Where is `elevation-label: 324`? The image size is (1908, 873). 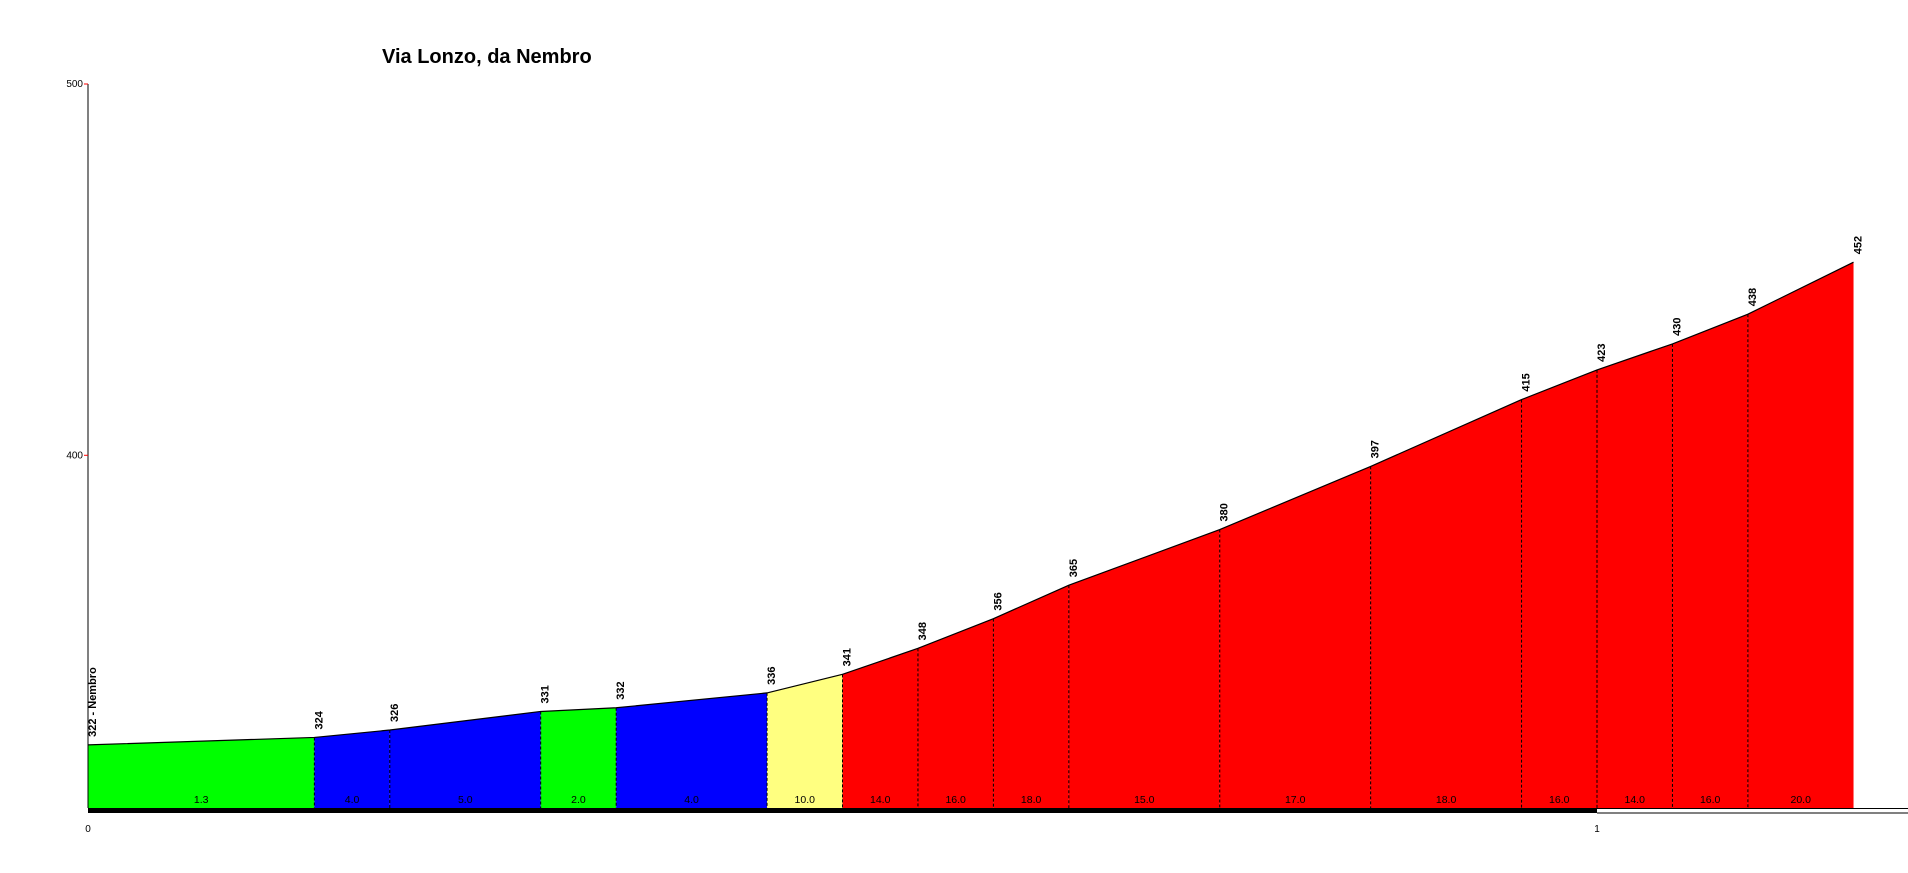 elevation-label: 324 is located at coordinates (319, 719).